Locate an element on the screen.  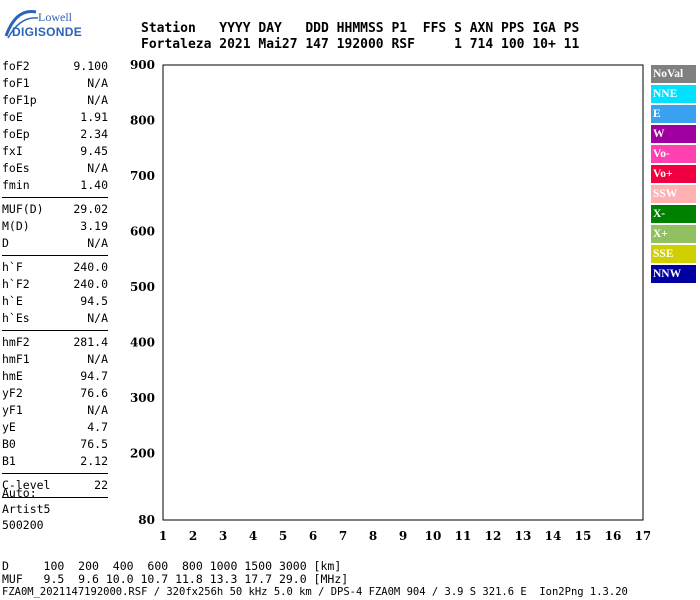
param-value: 29.02 is located at coordinates (90, 209).